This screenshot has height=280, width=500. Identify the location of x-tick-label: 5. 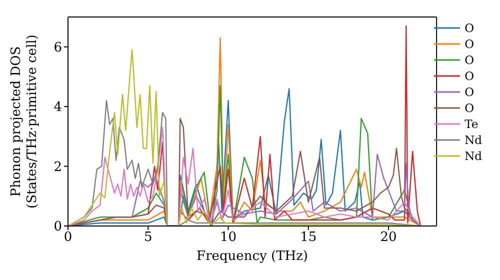
(148, 238).